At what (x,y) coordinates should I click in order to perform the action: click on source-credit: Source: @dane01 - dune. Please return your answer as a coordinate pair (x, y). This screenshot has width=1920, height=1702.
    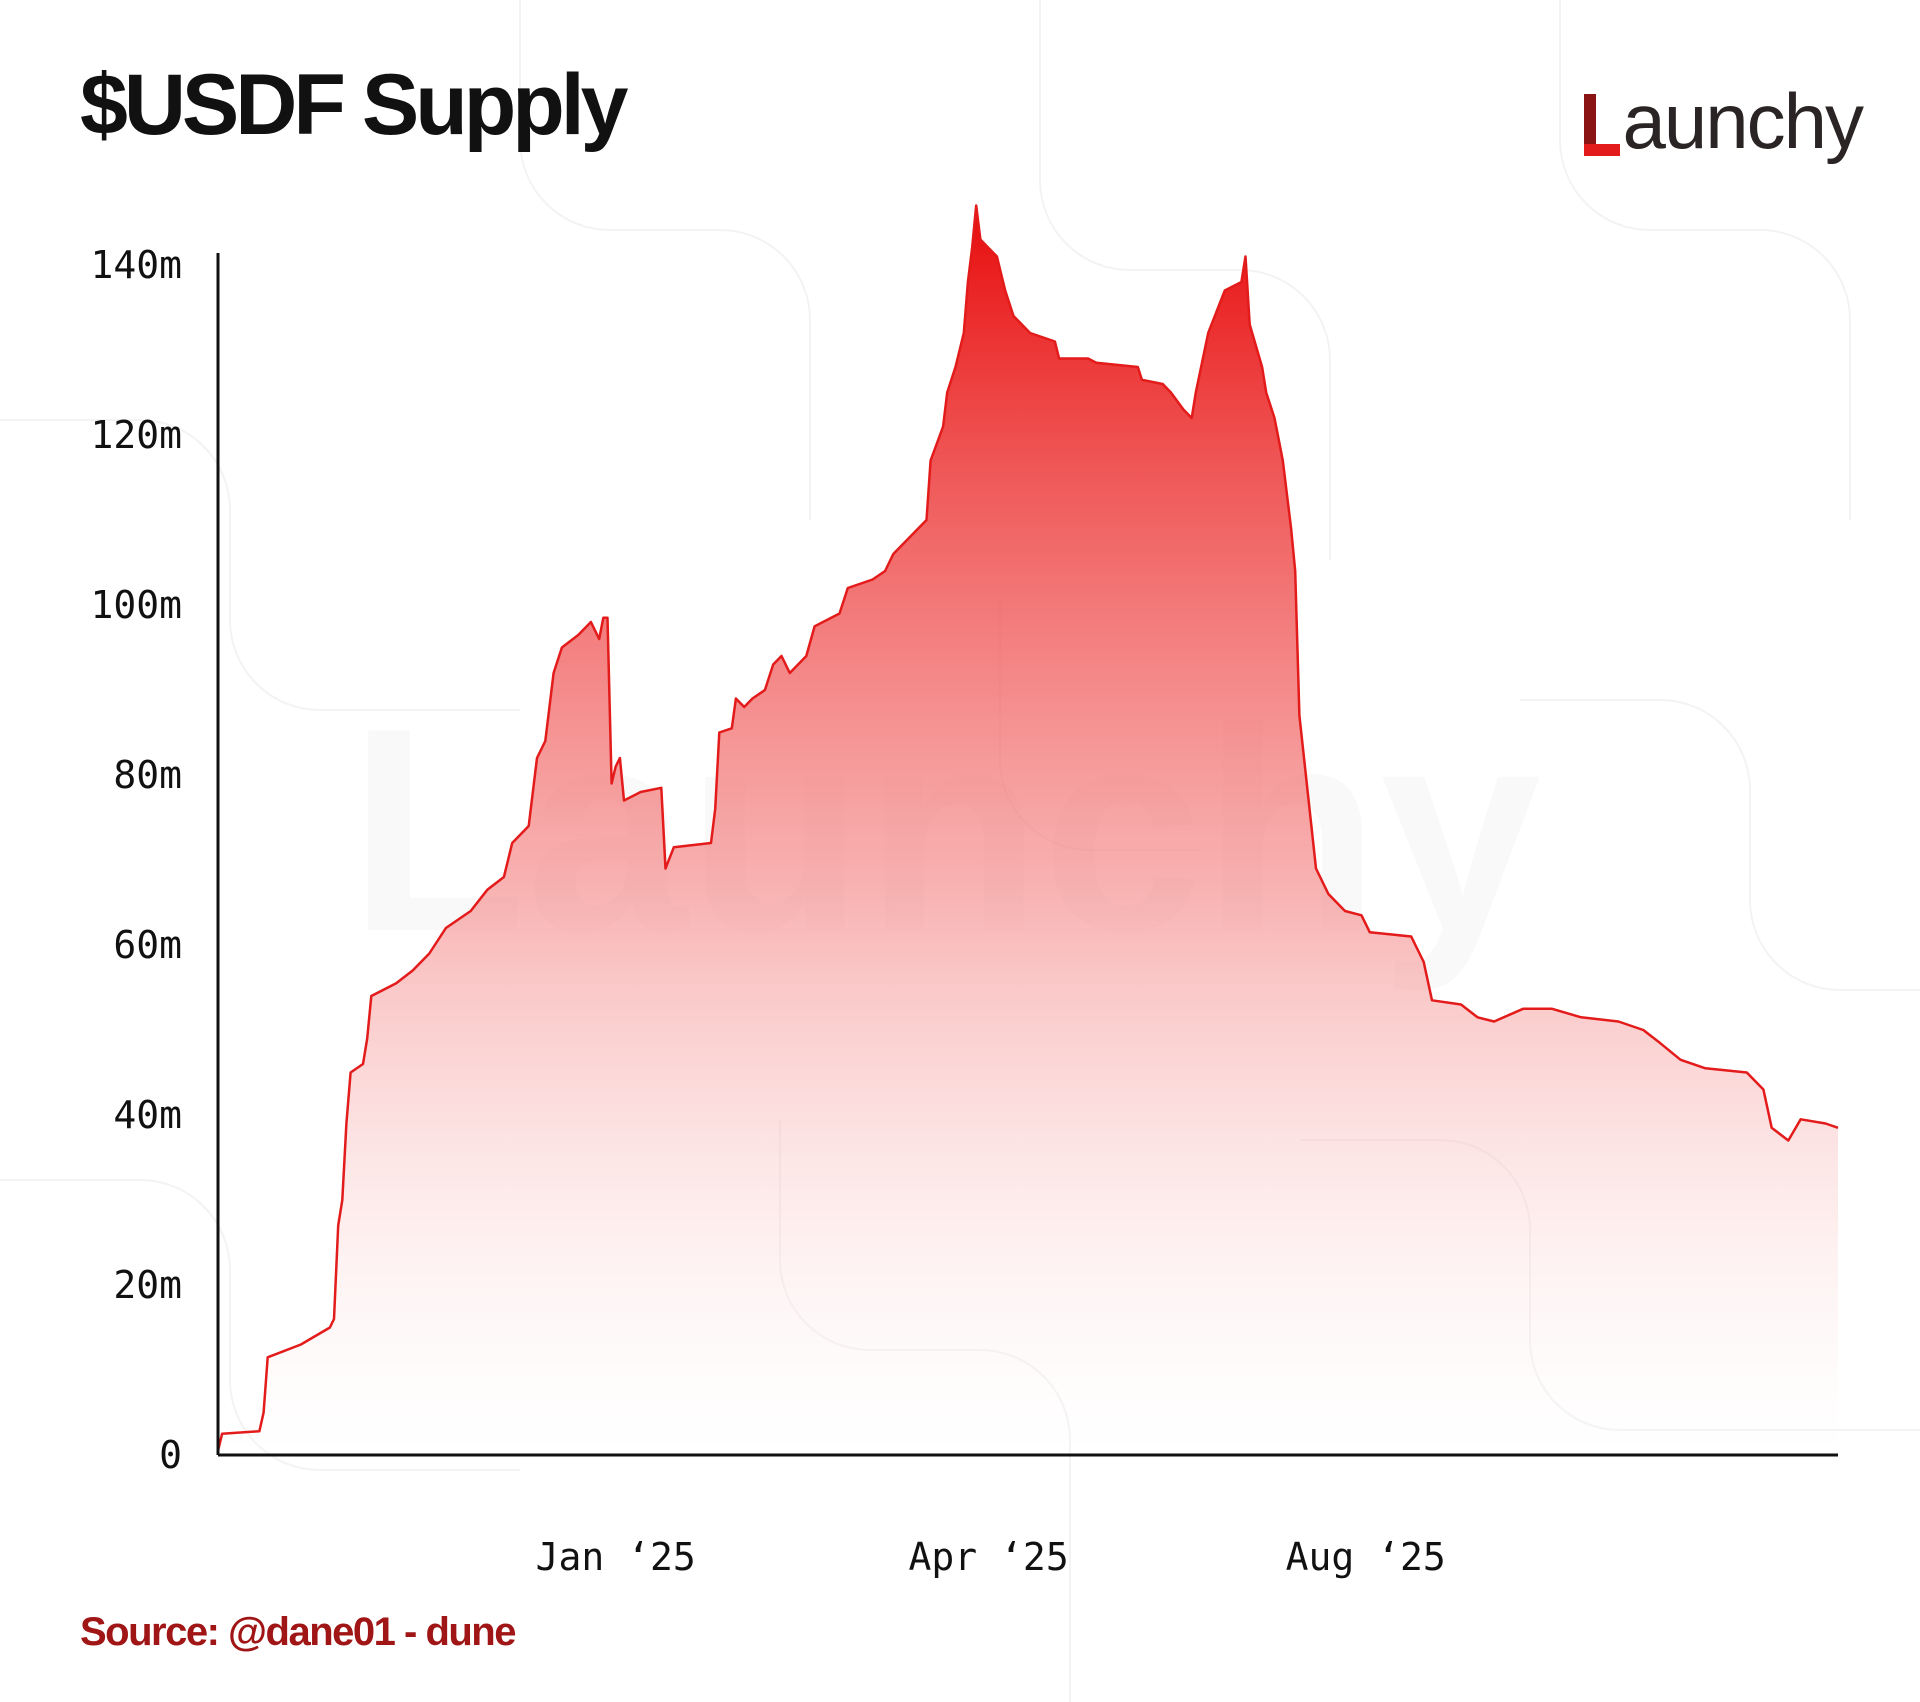
    Looking at the image, I should click on (298, 1632).